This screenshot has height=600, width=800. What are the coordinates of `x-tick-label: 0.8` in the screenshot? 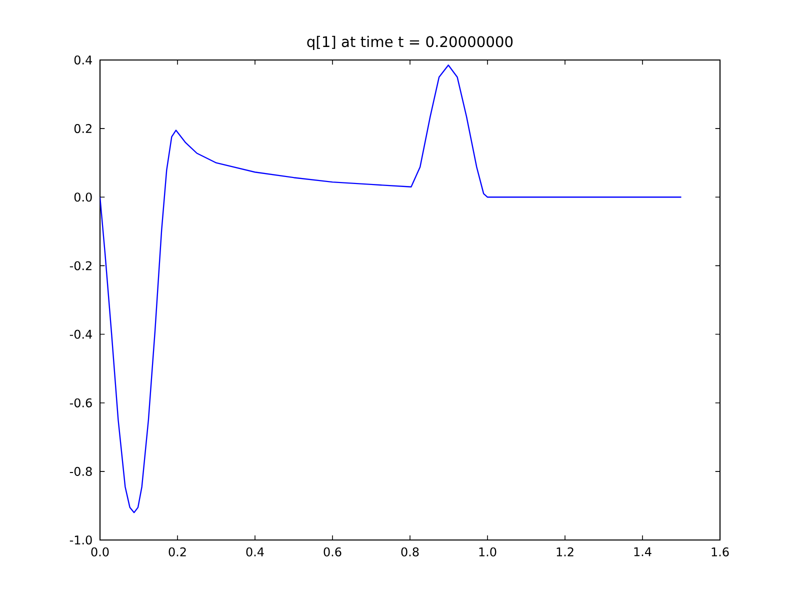 It's located at (410, 551).